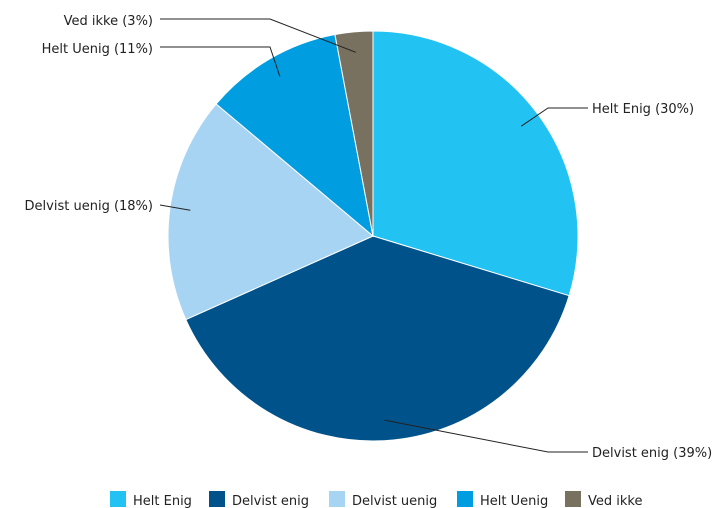 The width and height of the screenshot is (726, 508). Describe the element at coordinates (337, 499) in the screenshot. I see `legend-swatch-delvist-uenig` at that location.